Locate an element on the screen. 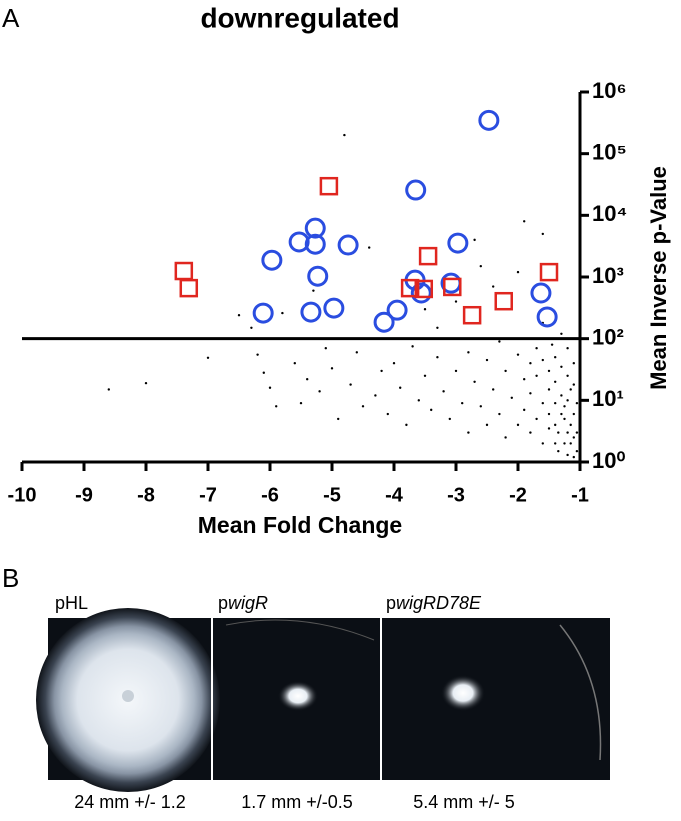 The image size is (681, 821). y-tick-label: 10⁶ is located at coordinates (609, 90).